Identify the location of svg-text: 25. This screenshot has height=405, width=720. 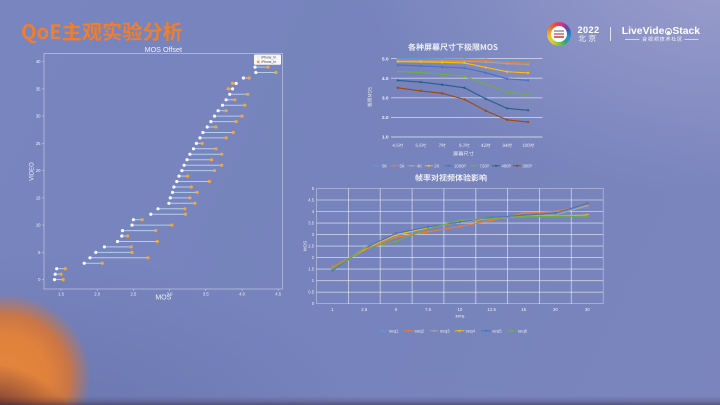
(38, 143).